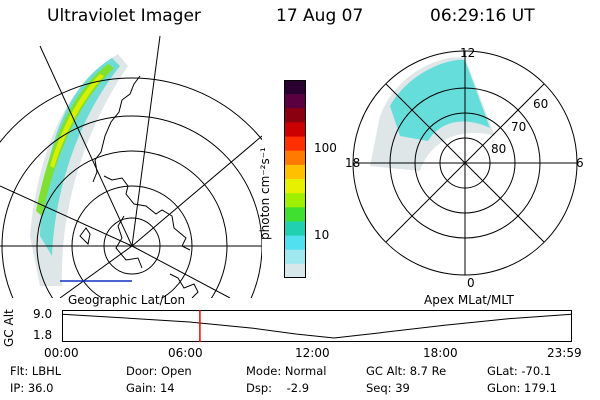 The width and height of the screenshot is (600, 400). I want to click on time-label: 06:29:16 UT, so click(482, 16).